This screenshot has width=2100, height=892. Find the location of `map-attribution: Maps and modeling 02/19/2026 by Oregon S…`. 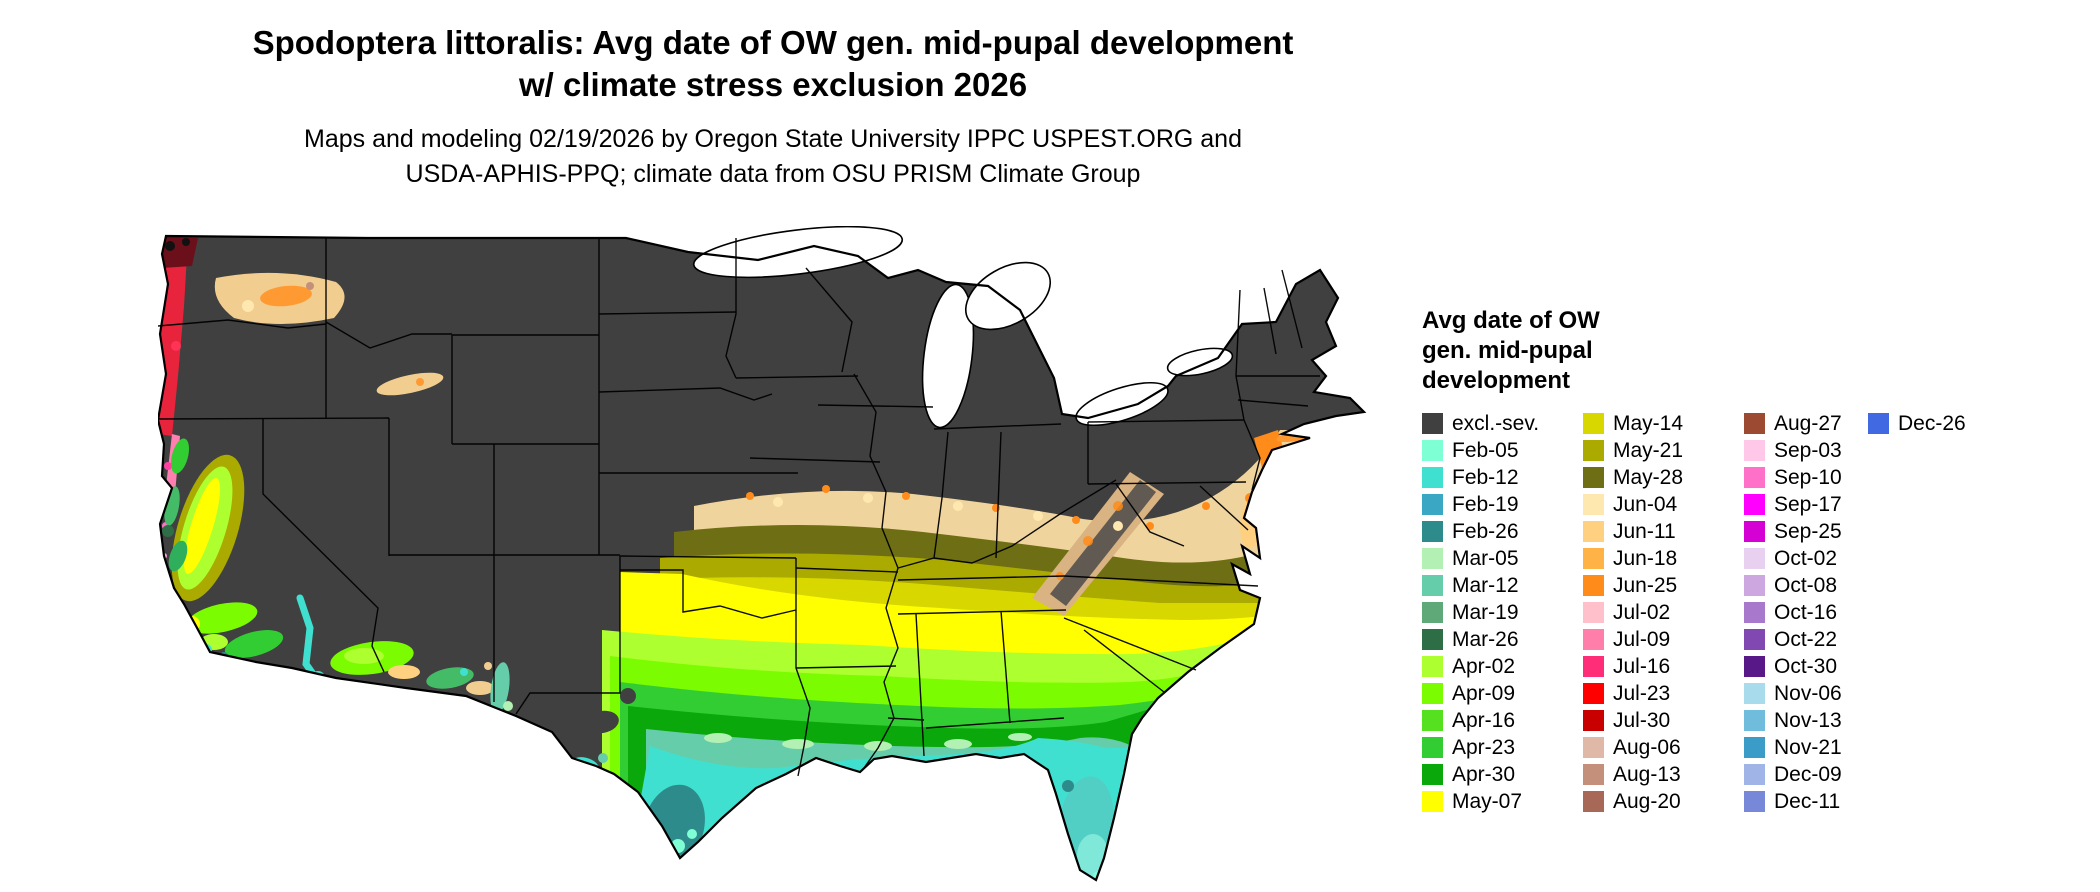

map-attribution: Maps and modeling 02/19/2026 by Oregon S… is located at coordinates (773, 157).